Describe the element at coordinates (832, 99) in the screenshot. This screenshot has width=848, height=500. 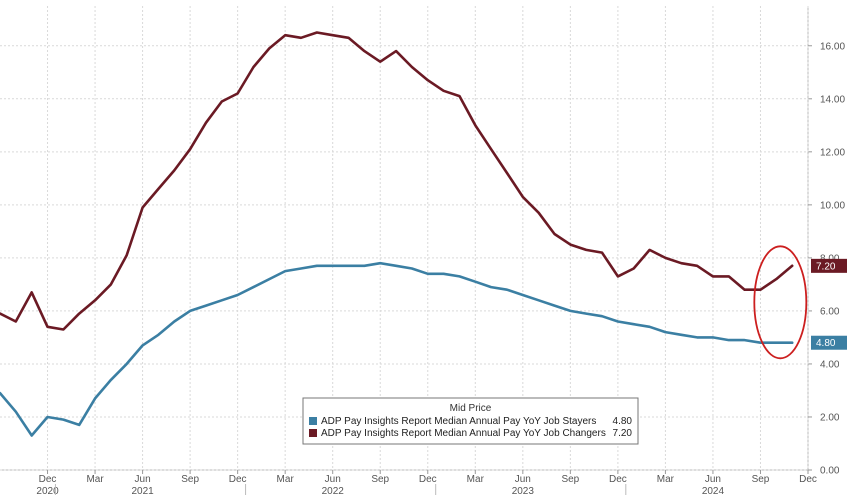
I see `y-tick-label: 14.00` at that location.